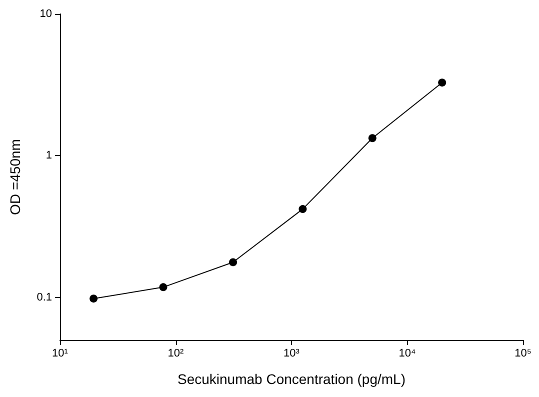  What do you see at coordinates (46, 14) in the screenshot?
I see `y-tick-label: 10` at bounding box center [46, 14].